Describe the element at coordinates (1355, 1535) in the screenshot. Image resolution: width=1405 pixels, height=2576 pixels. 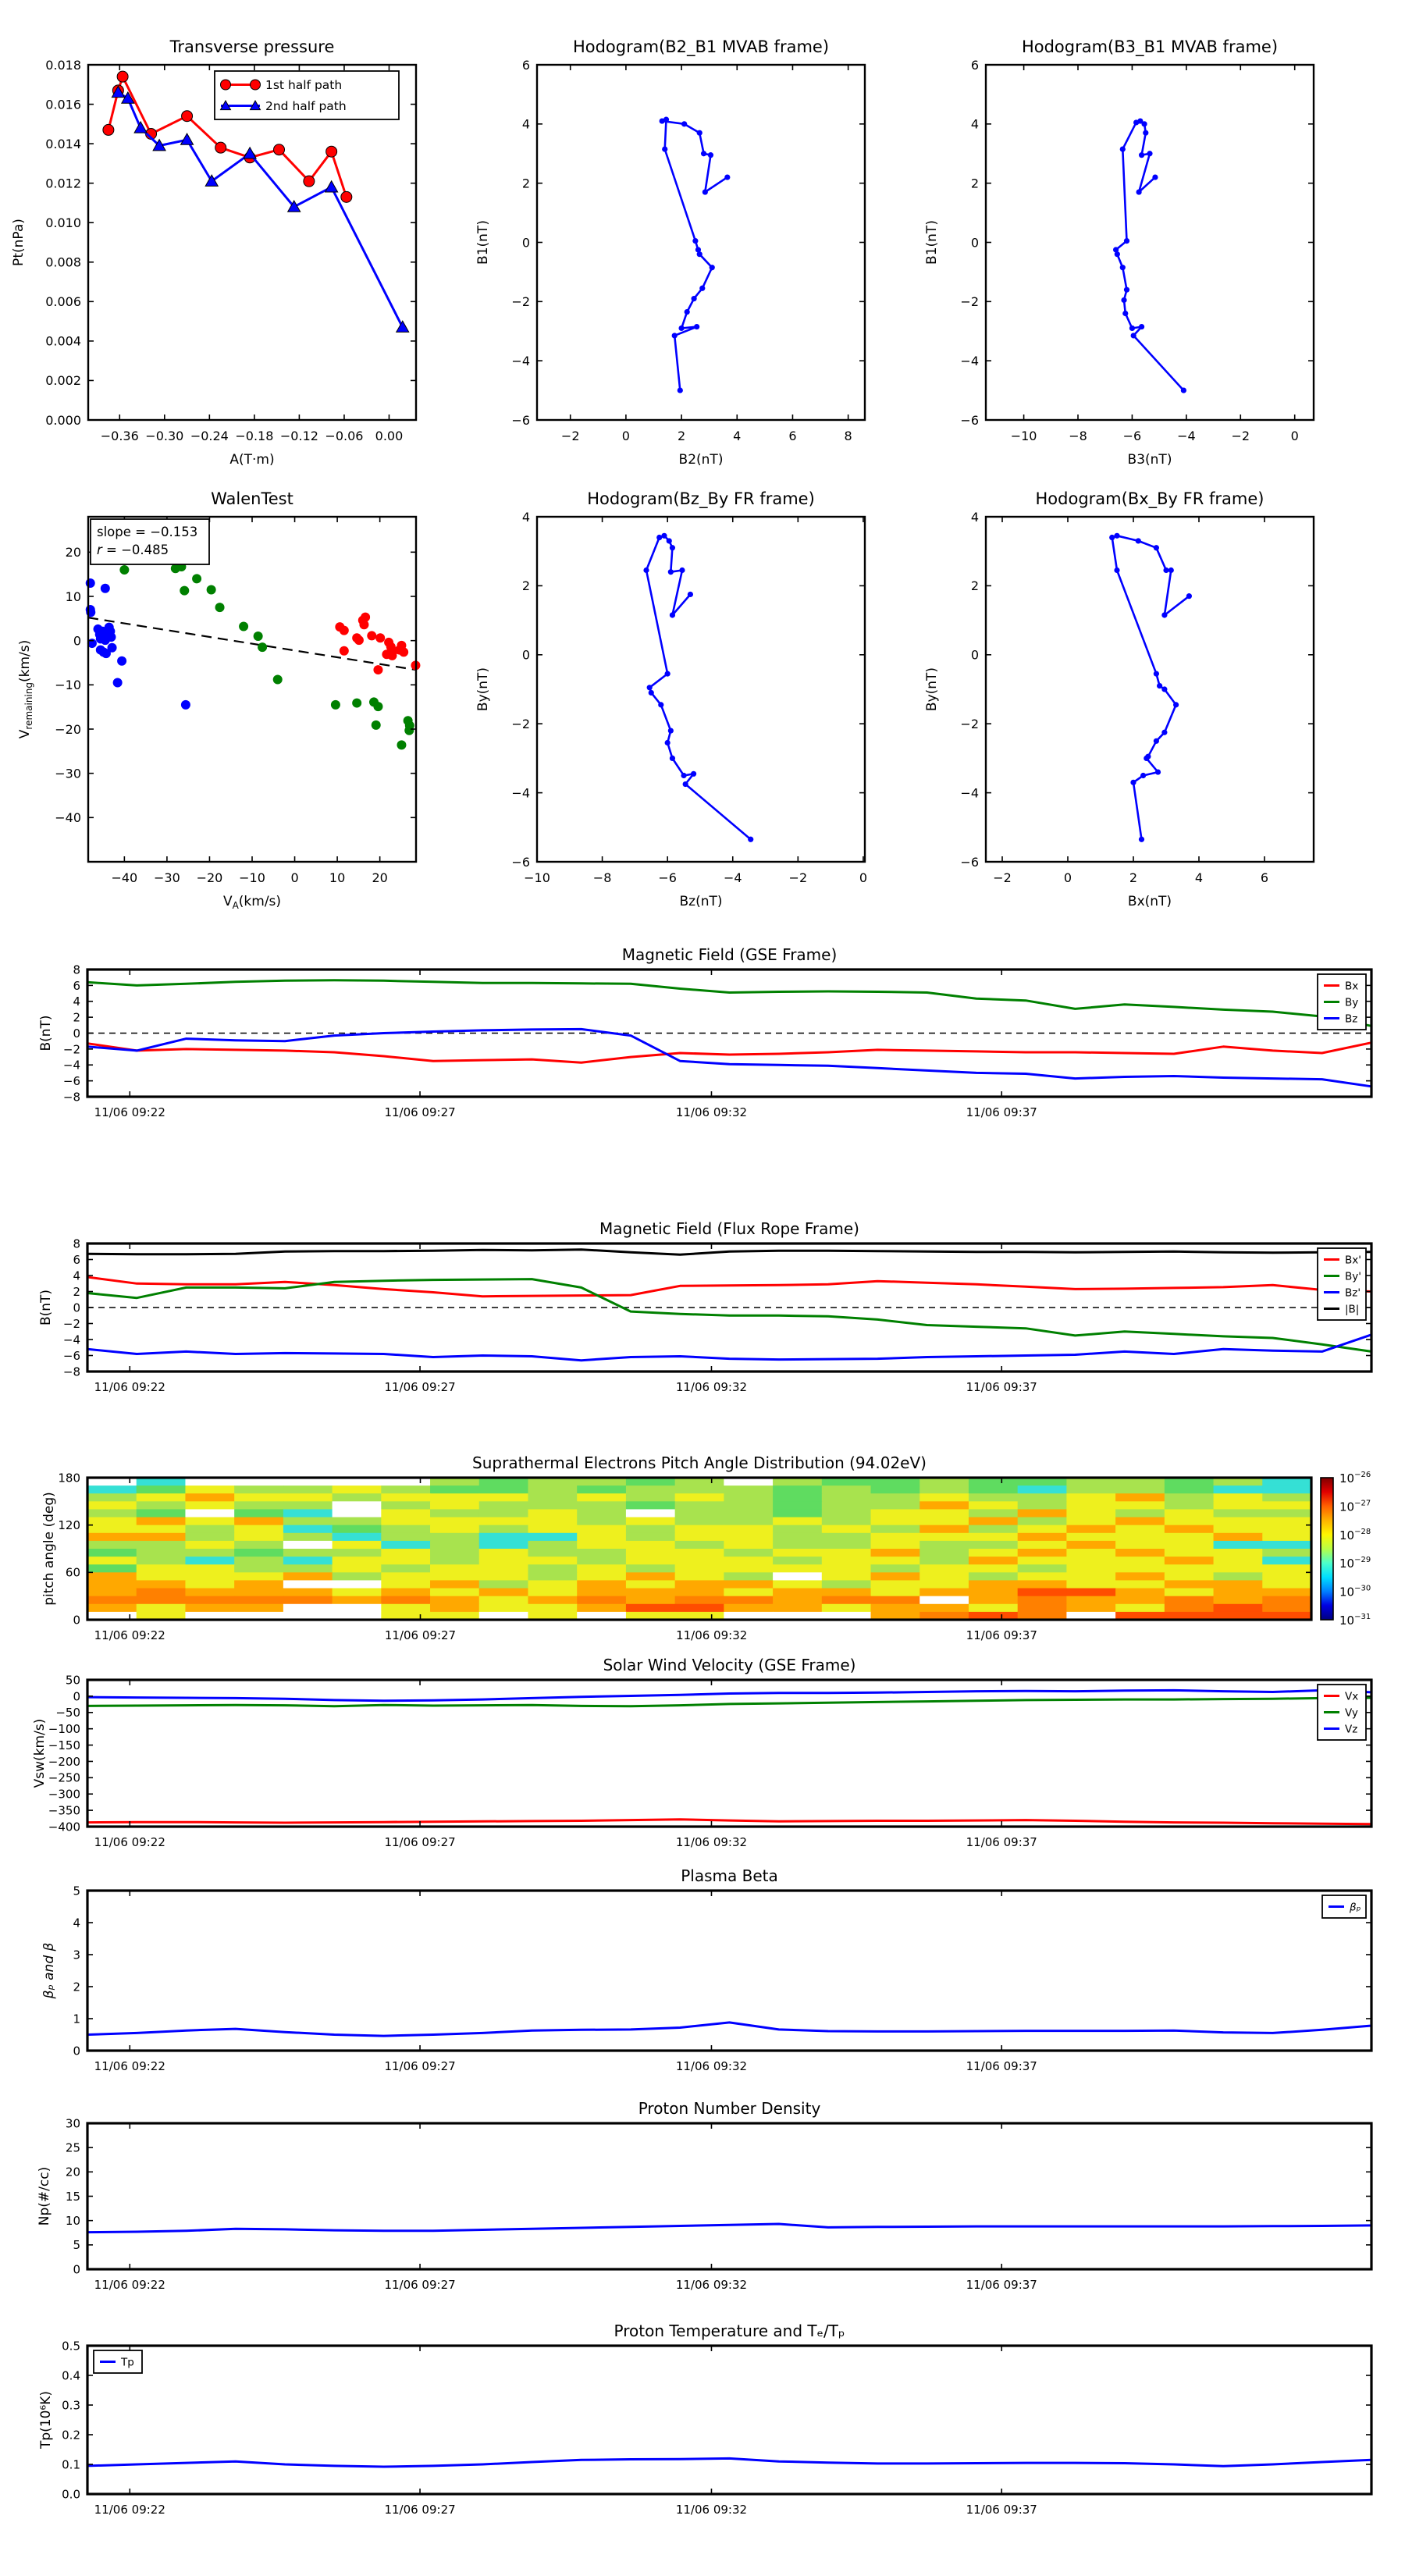
I see `colorbar-tick-label: 10−28` at that location.